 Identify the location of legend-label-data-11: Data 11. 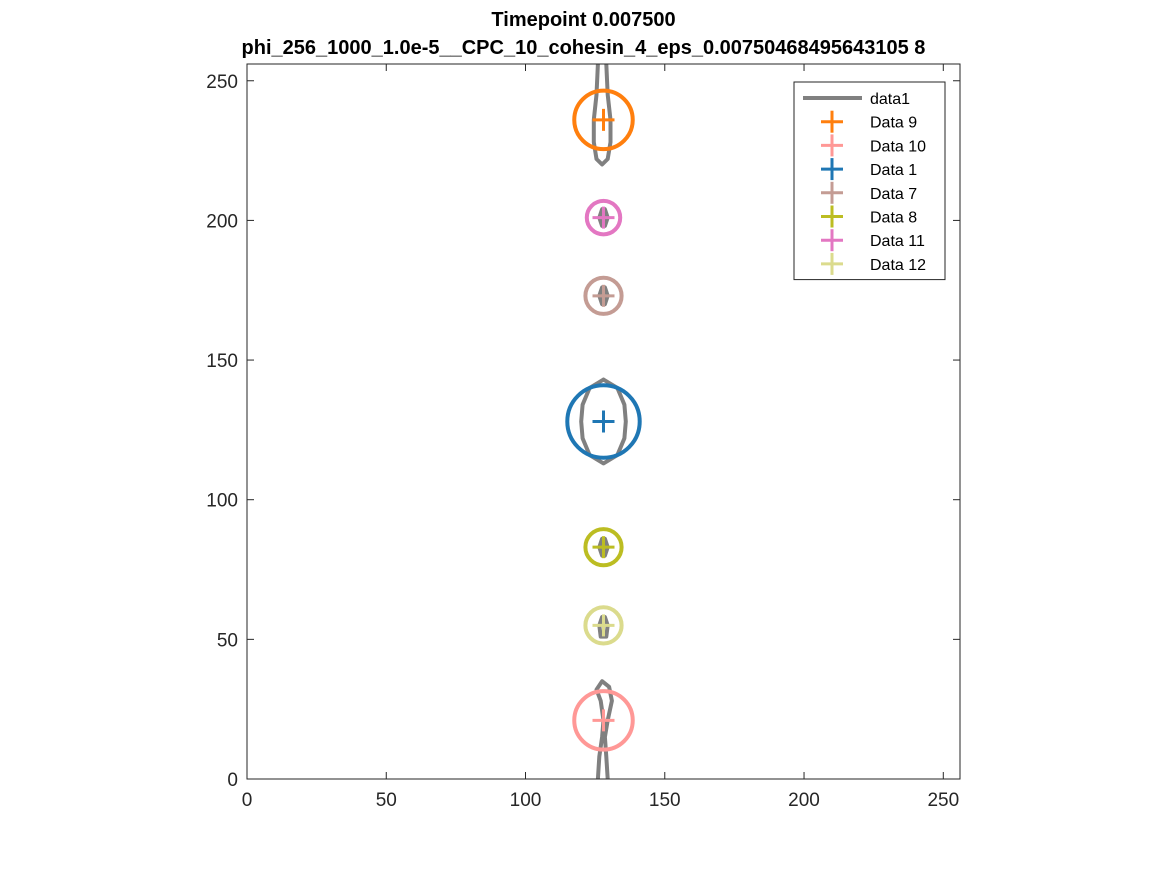
(897, 241).